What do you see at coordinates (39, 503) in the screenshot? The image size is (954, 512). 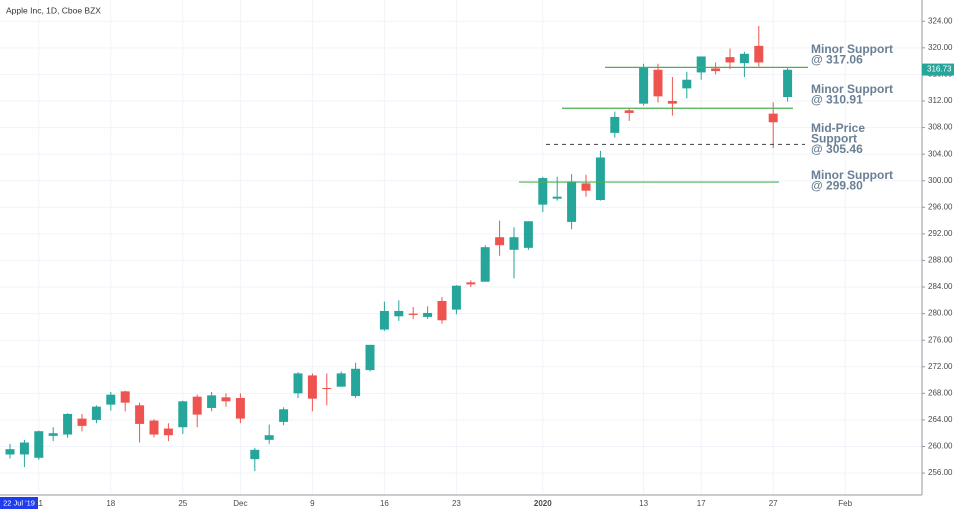 I see `x-tick-label: 11` at bounding box center [39, 503].